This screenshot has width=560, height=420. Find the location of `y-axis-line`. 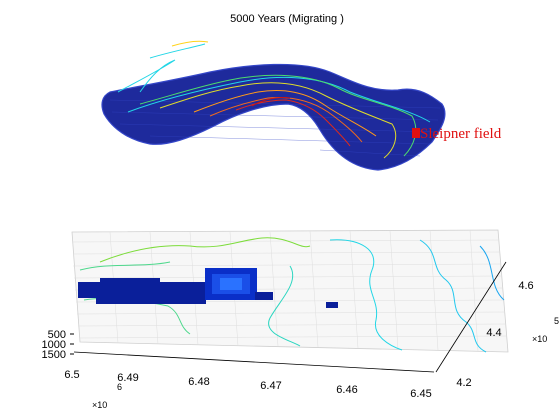

y-axis-line is located at coordinates (471, 317).